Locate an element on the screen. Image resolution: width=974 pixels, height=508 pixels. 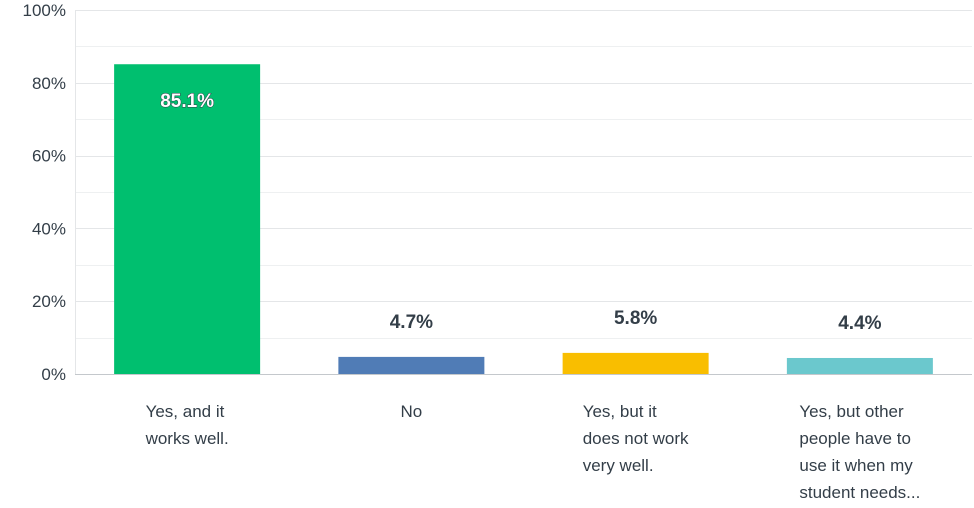
y-tick-label: 80% is located at coordinates (49, 83).